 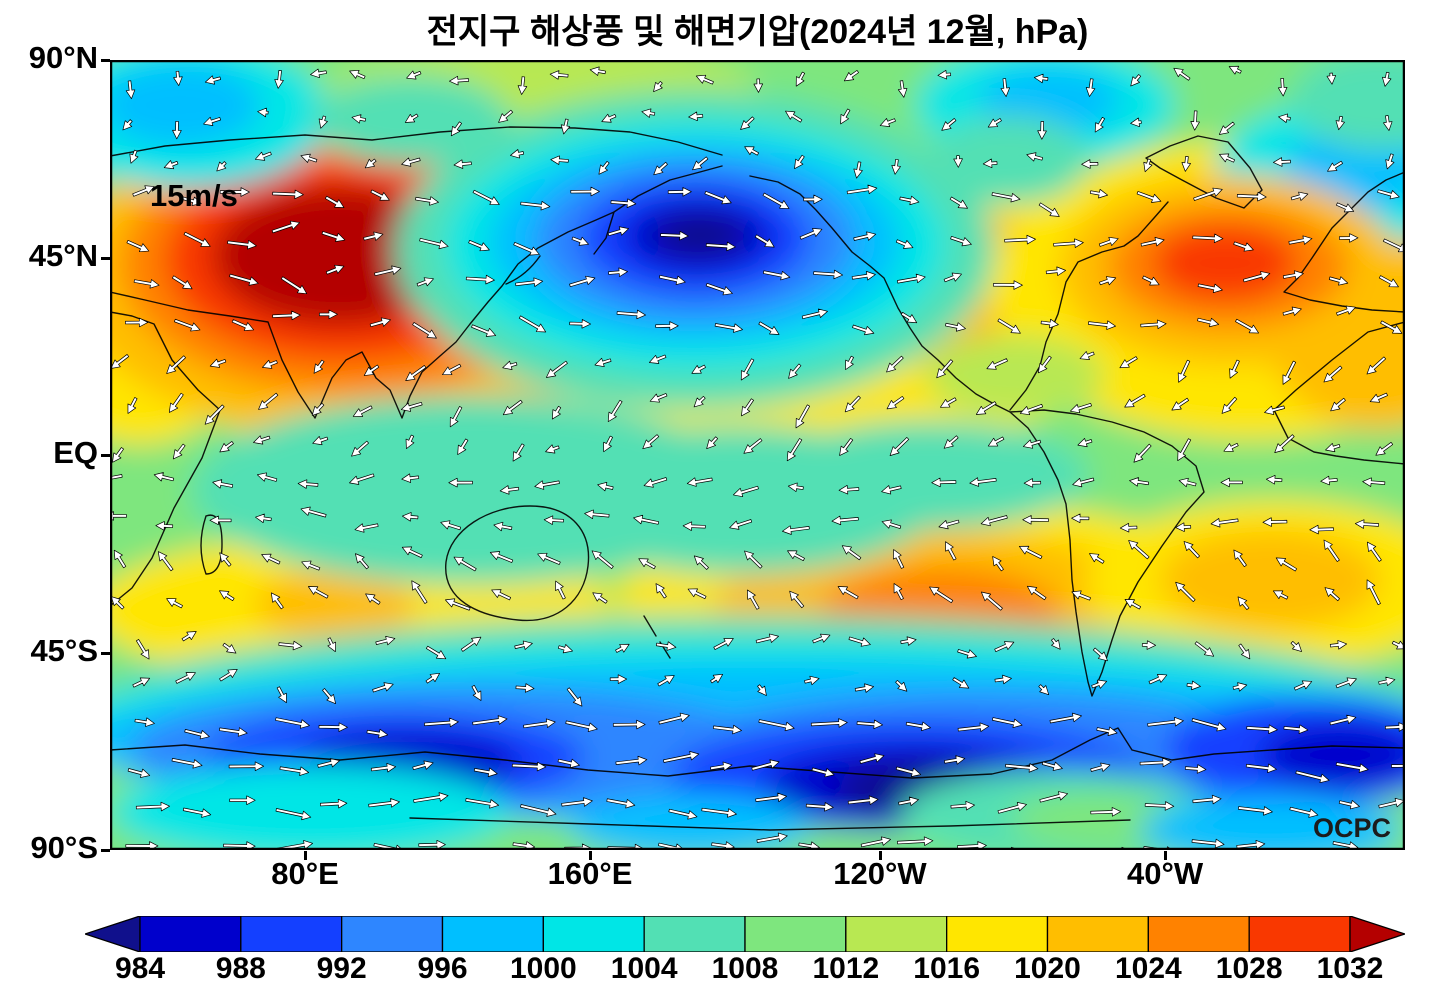 I want to click on x-tick-label: 120°W, so click(x=880, y=873).